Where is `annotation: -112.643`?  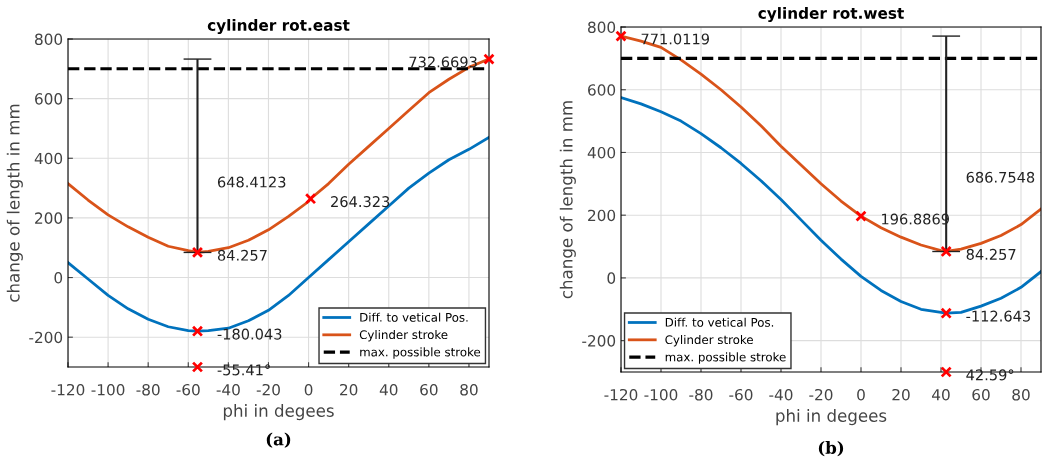 annotation: -112.643 is located at coordinates (998, 316).